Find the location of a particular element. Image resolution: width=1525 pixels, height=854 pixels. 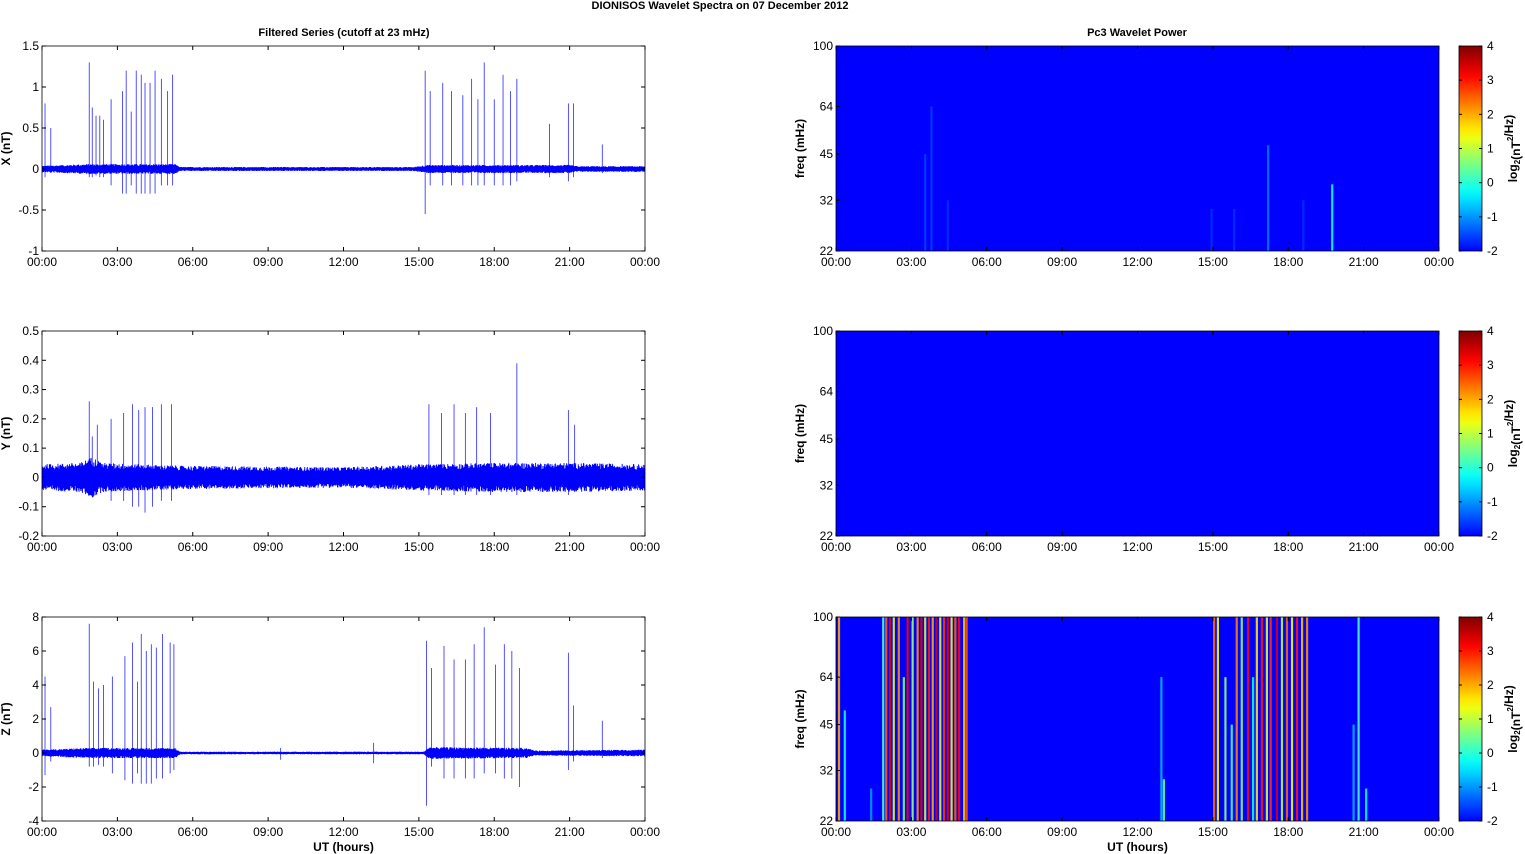

y-tick-label: 22 is located at coordinates (827, 821).